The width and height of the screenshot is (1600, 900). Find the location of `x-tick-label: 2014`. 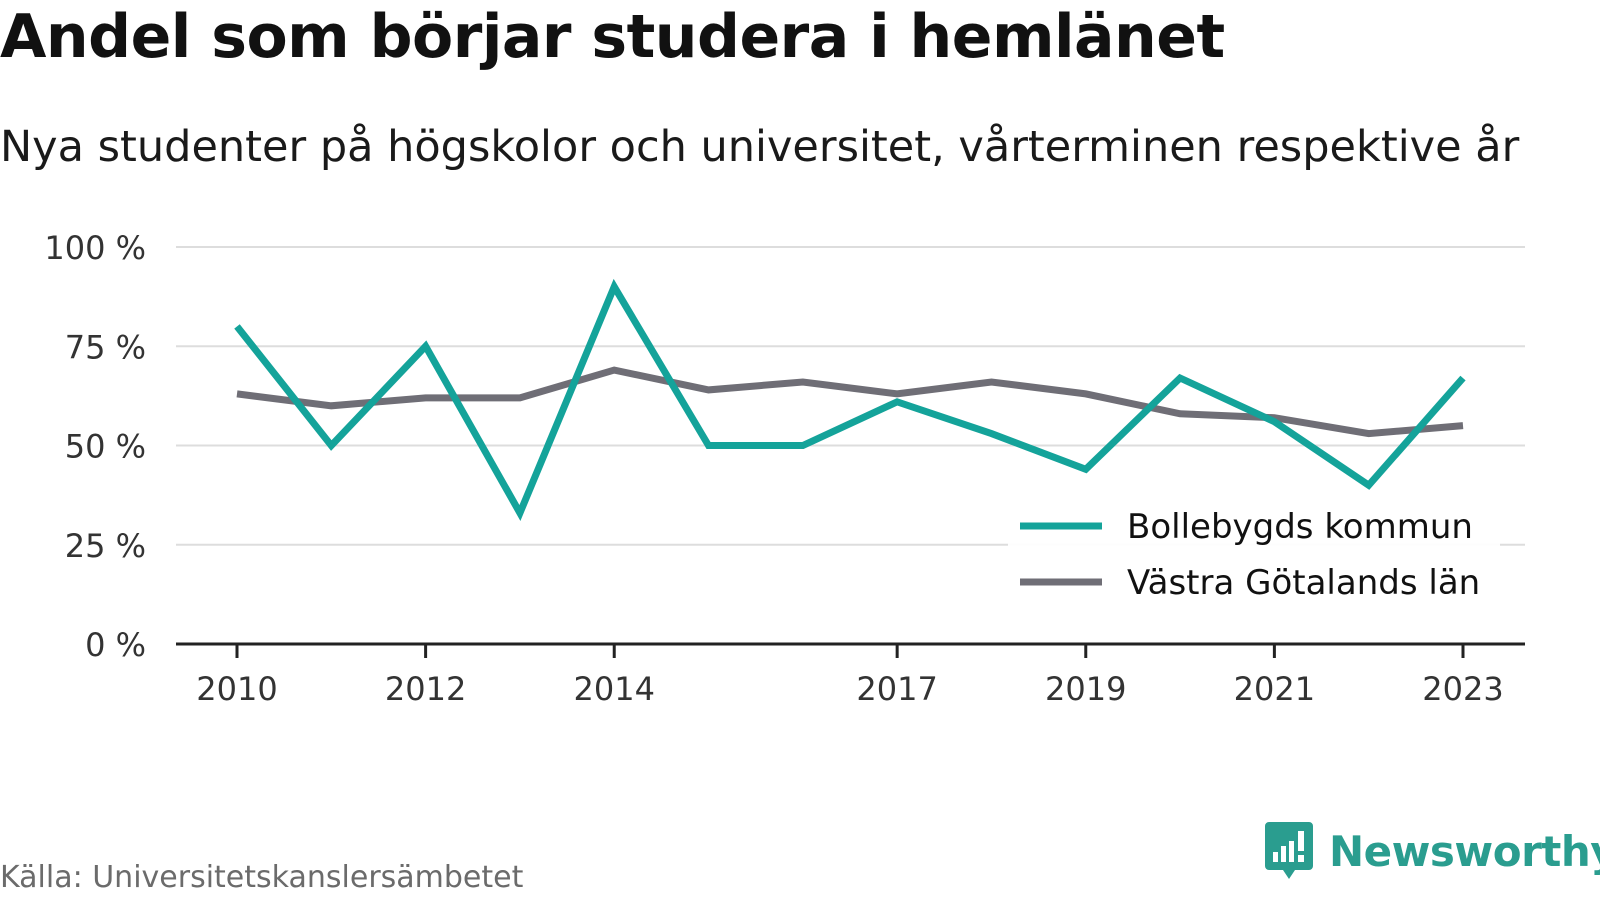

x-tick-label: 2014 is located at coordinates (614, 689).